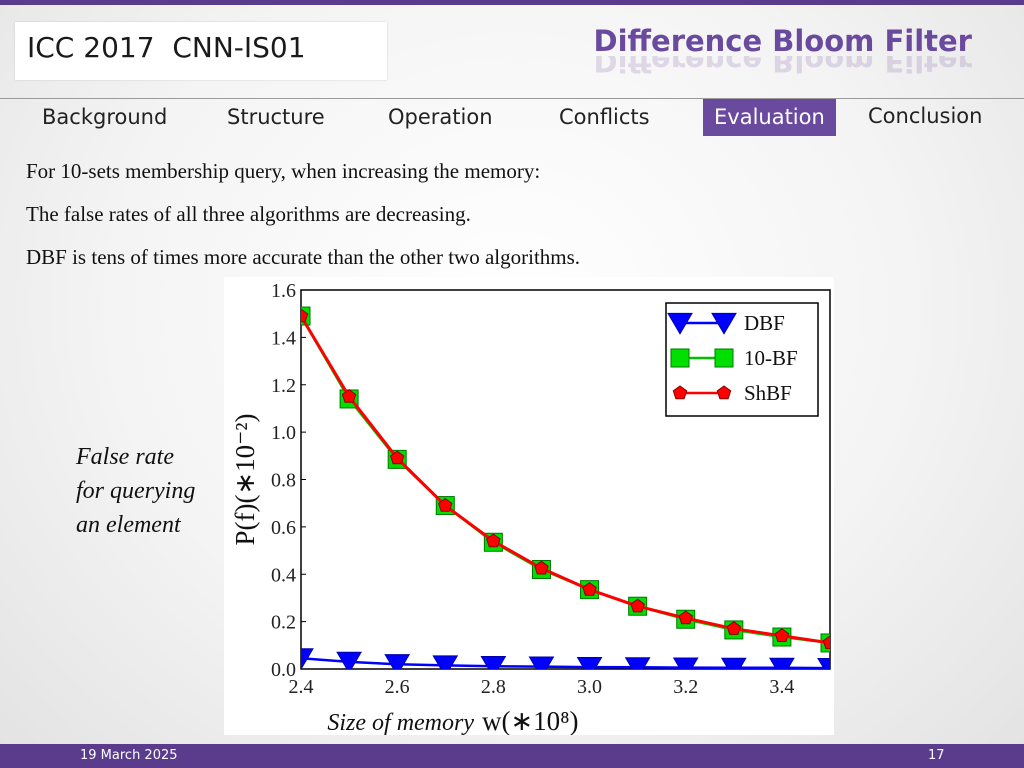 This screenshot has width=1024, height=768. I want to click on nav-divider, so click(512, 98).